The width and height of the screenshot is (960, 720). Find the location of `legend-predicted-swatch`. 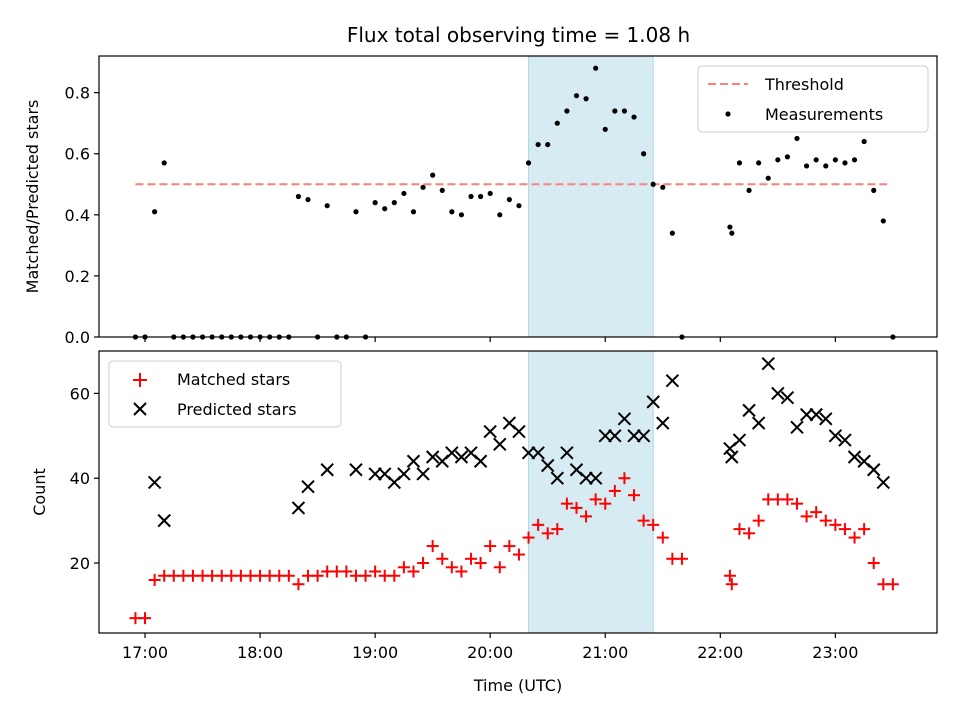

legend-predicted-swatch is located at coordinates (140, 409).